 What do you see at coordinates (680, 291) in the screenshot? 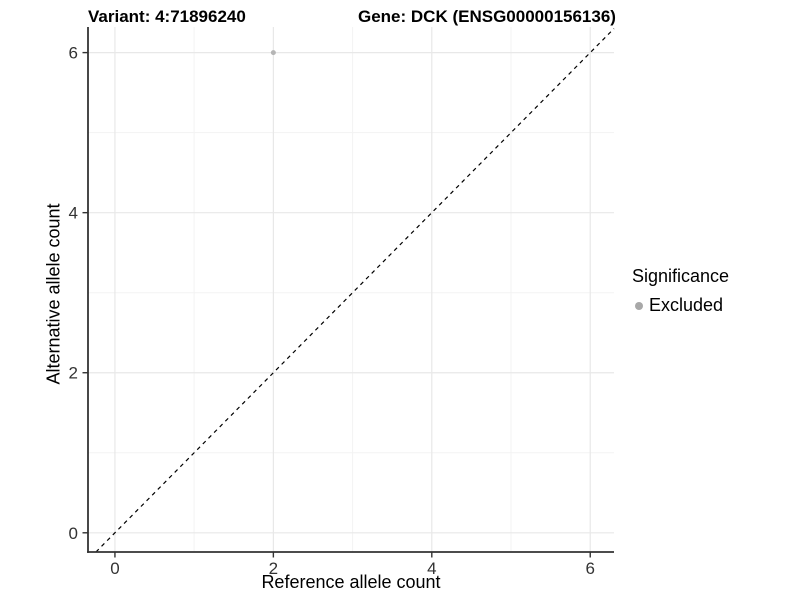
I see `legend: Significance Excluded` at bounding box center [680, 291].